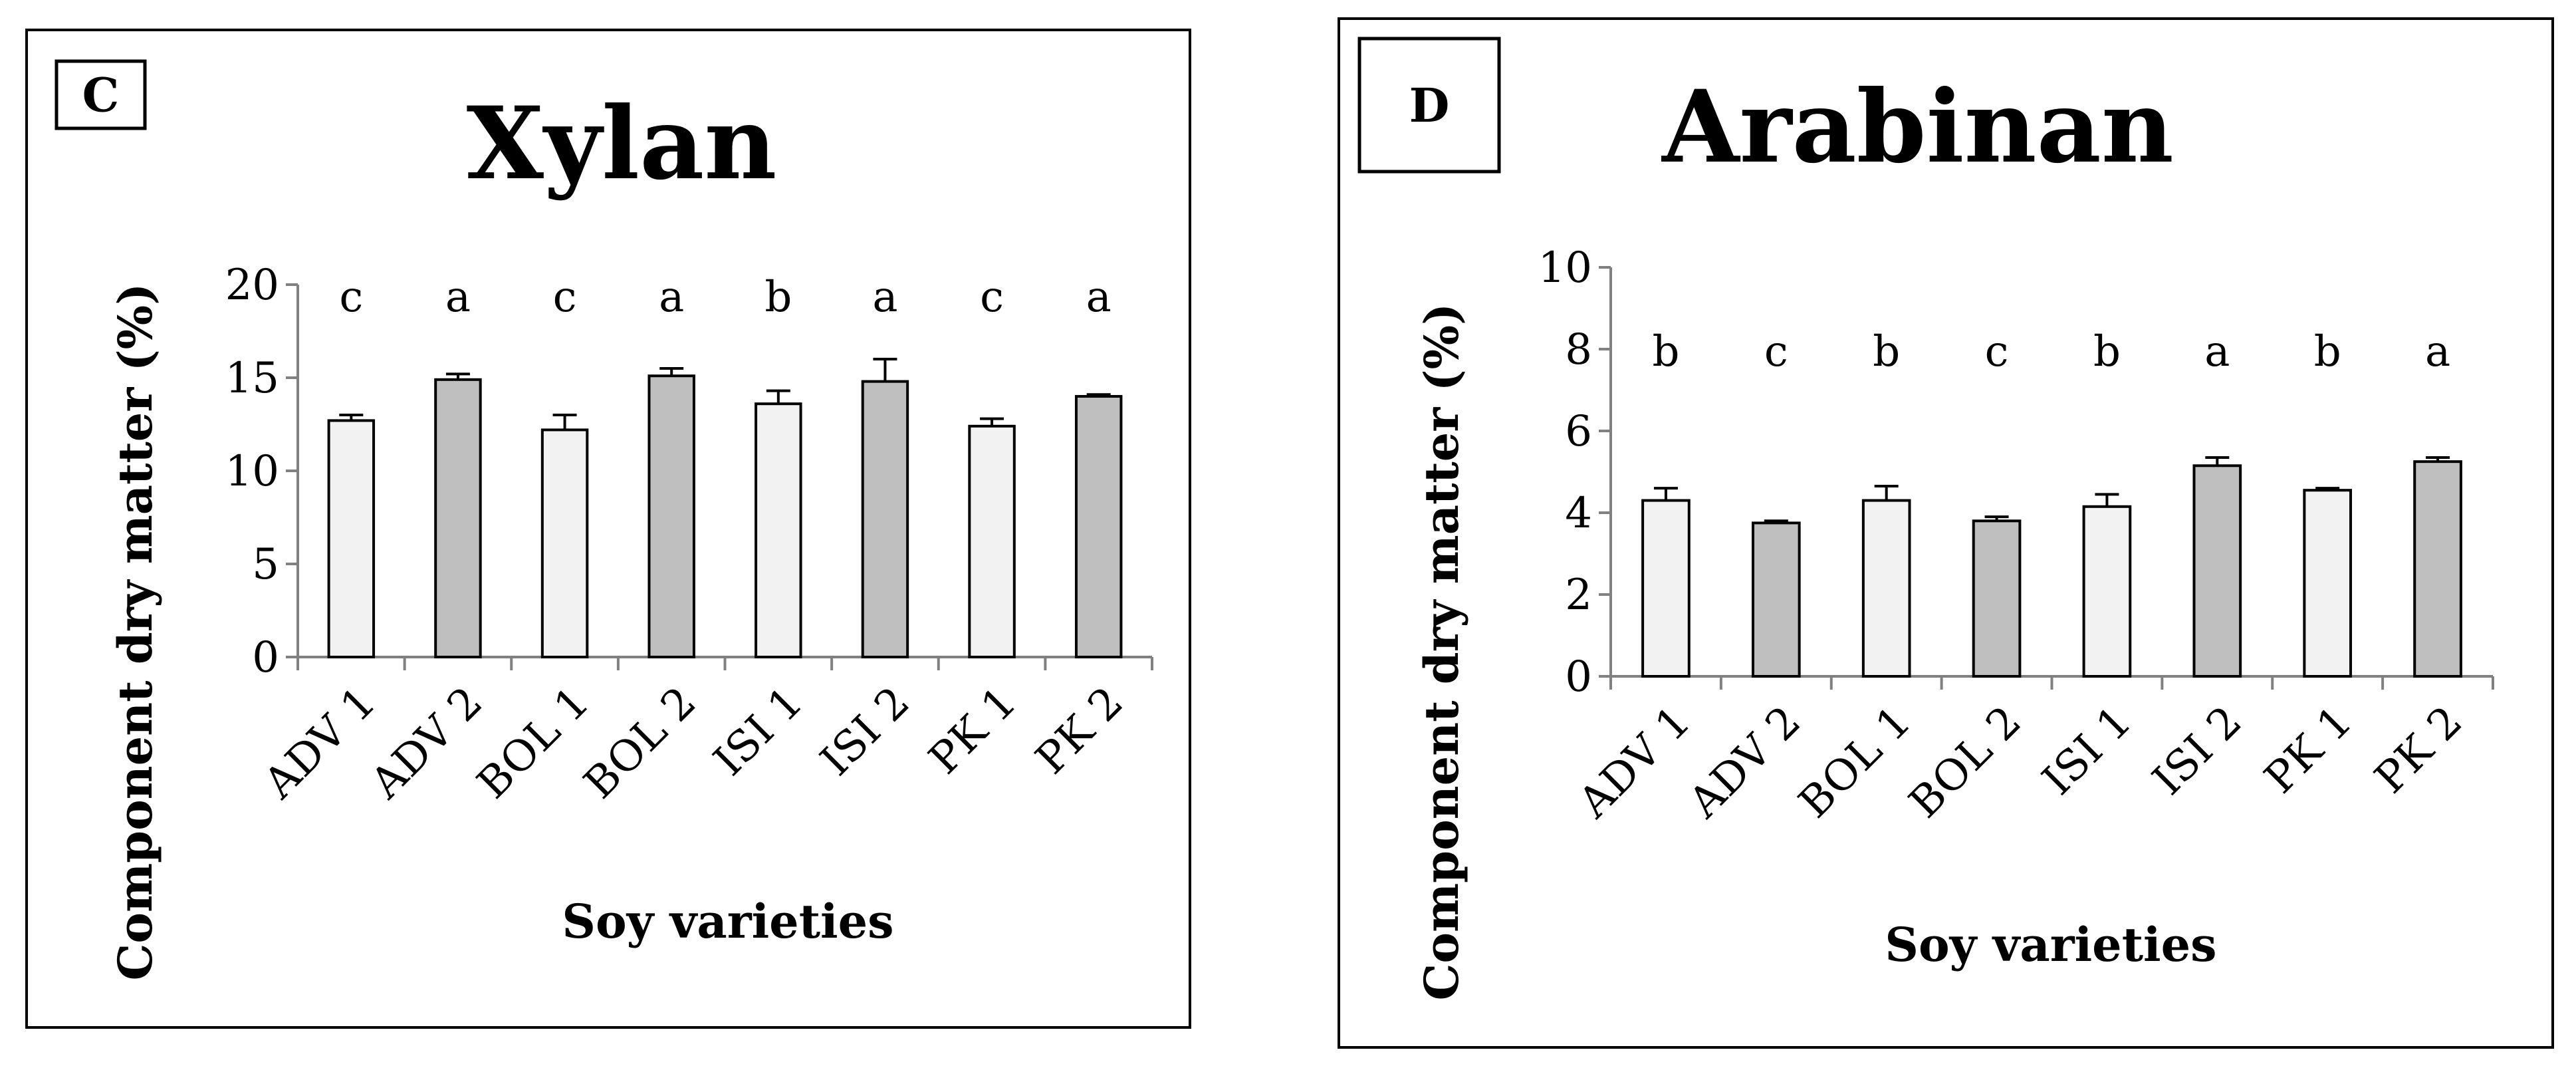 The image size is (2576, 1074). Describe the element at coordinates (1917, 127) in the screenshot. I see `chart-title: Arabinan` at that location.